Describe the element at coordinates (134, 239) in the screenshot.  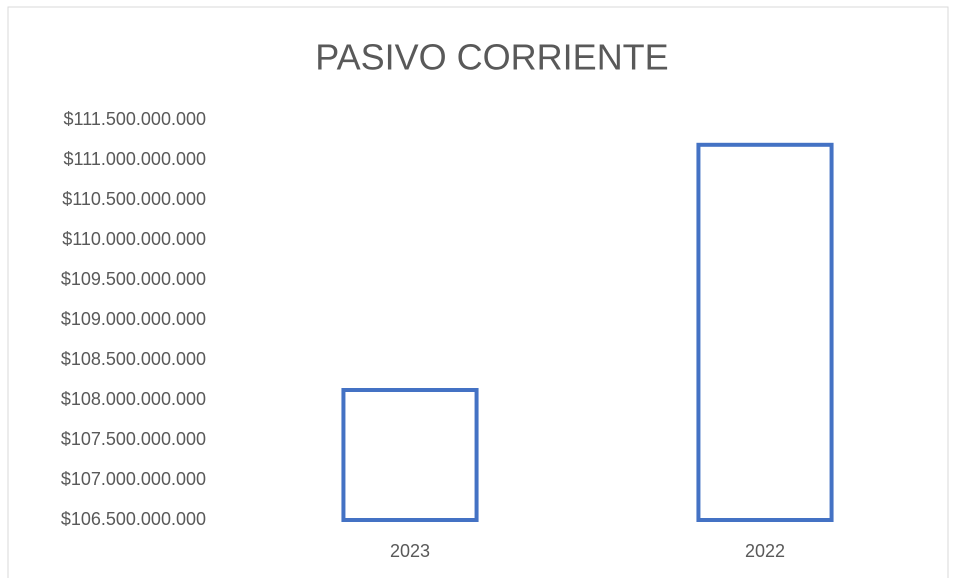
I see `y-tick-label: $110.000.000.000` at that location.